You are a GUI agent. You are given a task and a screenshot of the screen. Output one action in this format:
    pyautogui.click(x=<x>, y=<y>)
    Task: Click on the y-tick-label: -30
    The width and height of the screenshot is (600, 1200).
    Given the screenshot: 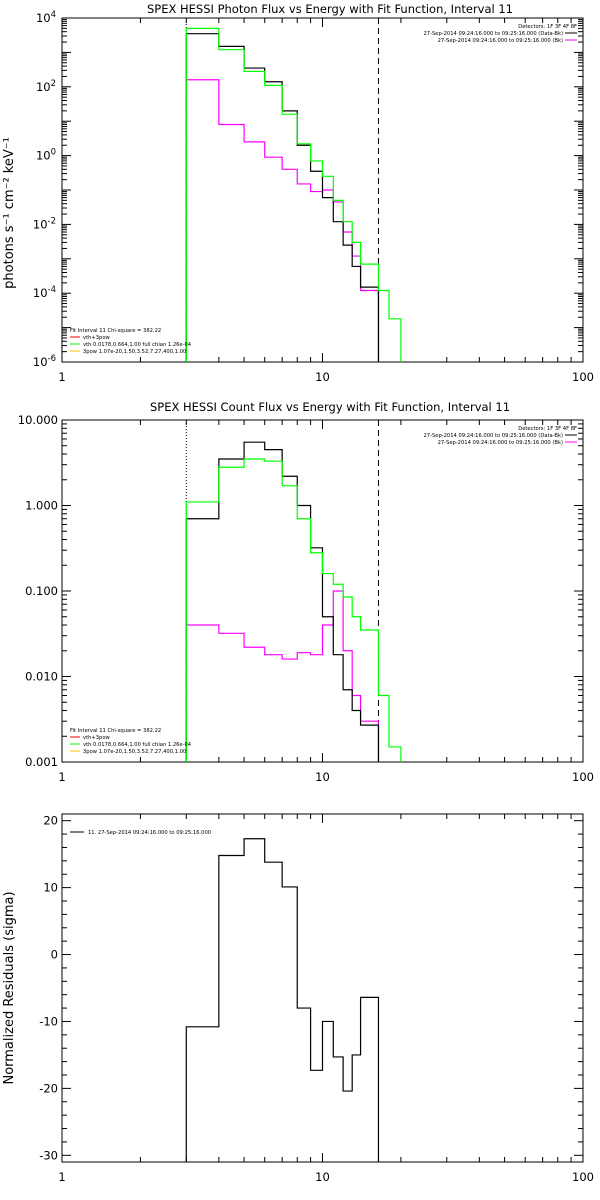 What is the action you would take?
    pyautogui.click(x=48, y=1155)
    